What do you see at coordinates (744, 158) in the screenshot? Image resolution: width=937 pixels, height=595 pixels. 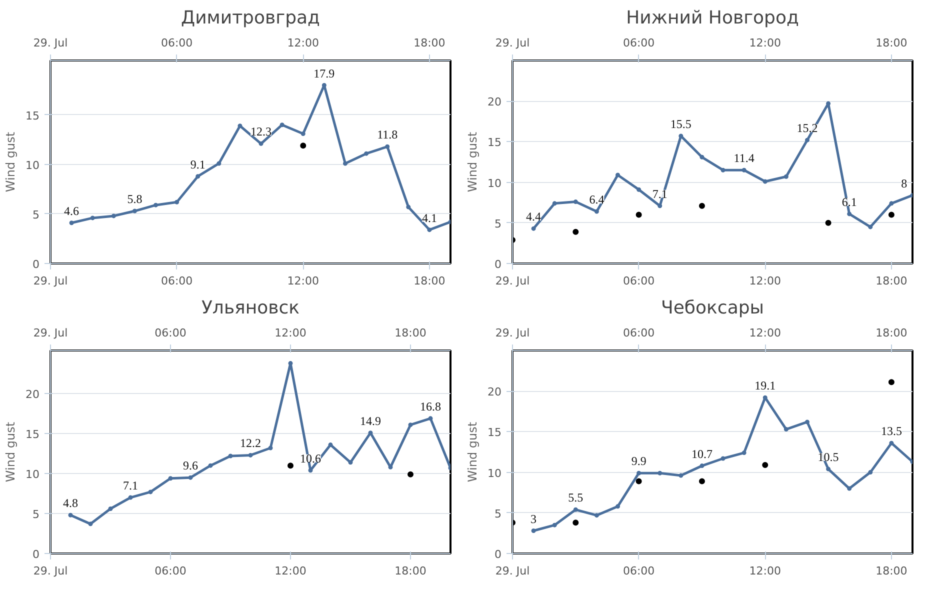 I see `annotation: 11.4` at bounding box center [744, 158].